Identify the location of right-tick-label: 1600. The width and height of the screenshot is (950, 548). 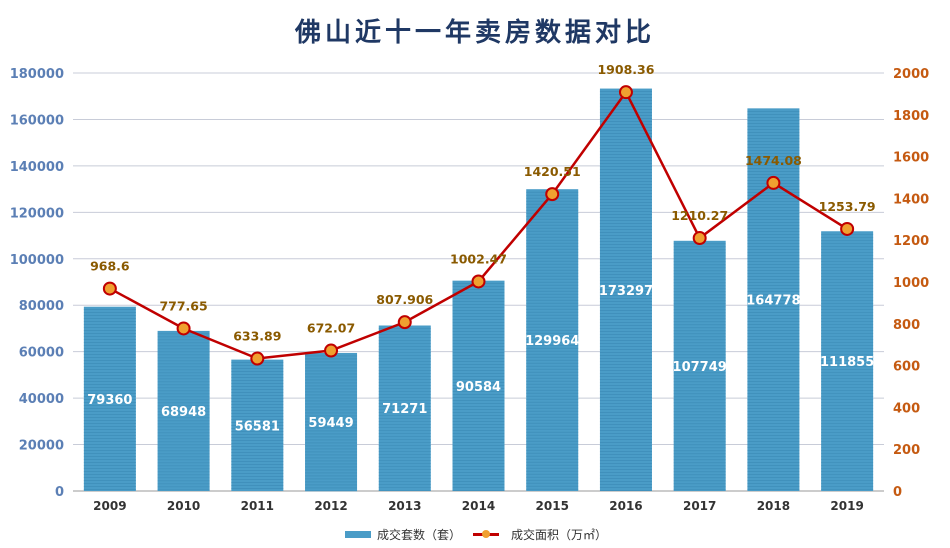
(911, 158).